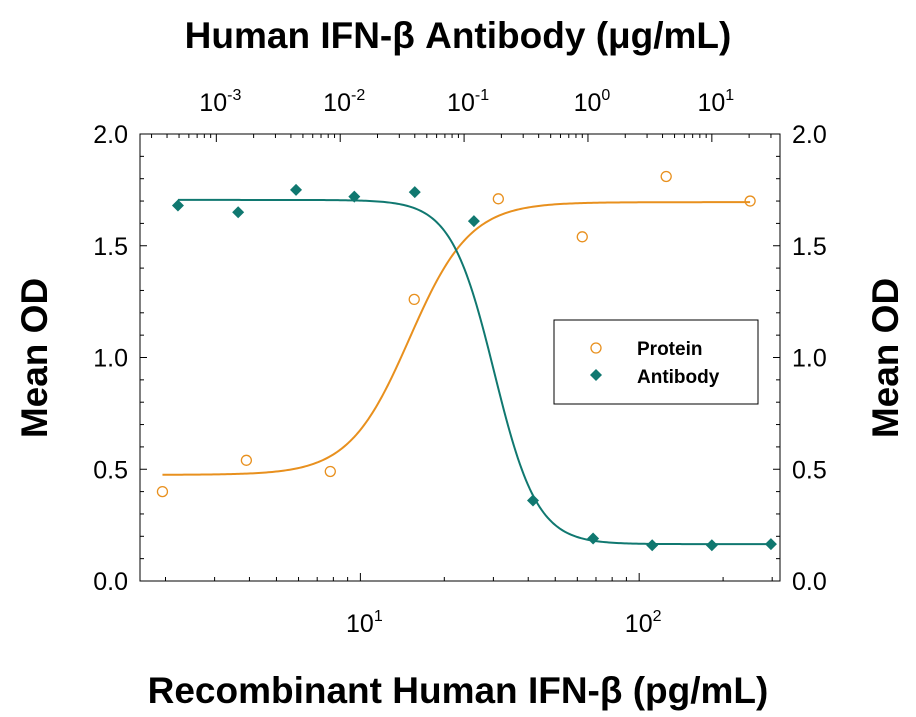 The height and width of the screenshot is (717, 916). I want to click on x-top-tick-label: 10⁻¹, so click(468, 102).